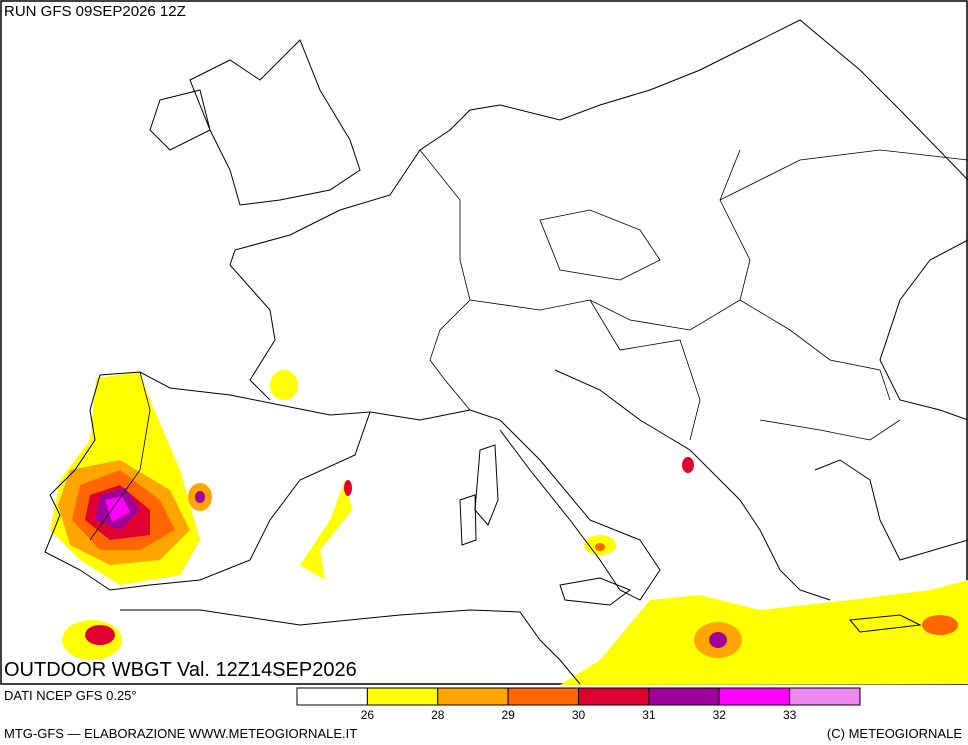  I want to click on map-title: OUTDOOR WBGT Val. 12Z14SEP2026, so click(180, 670).